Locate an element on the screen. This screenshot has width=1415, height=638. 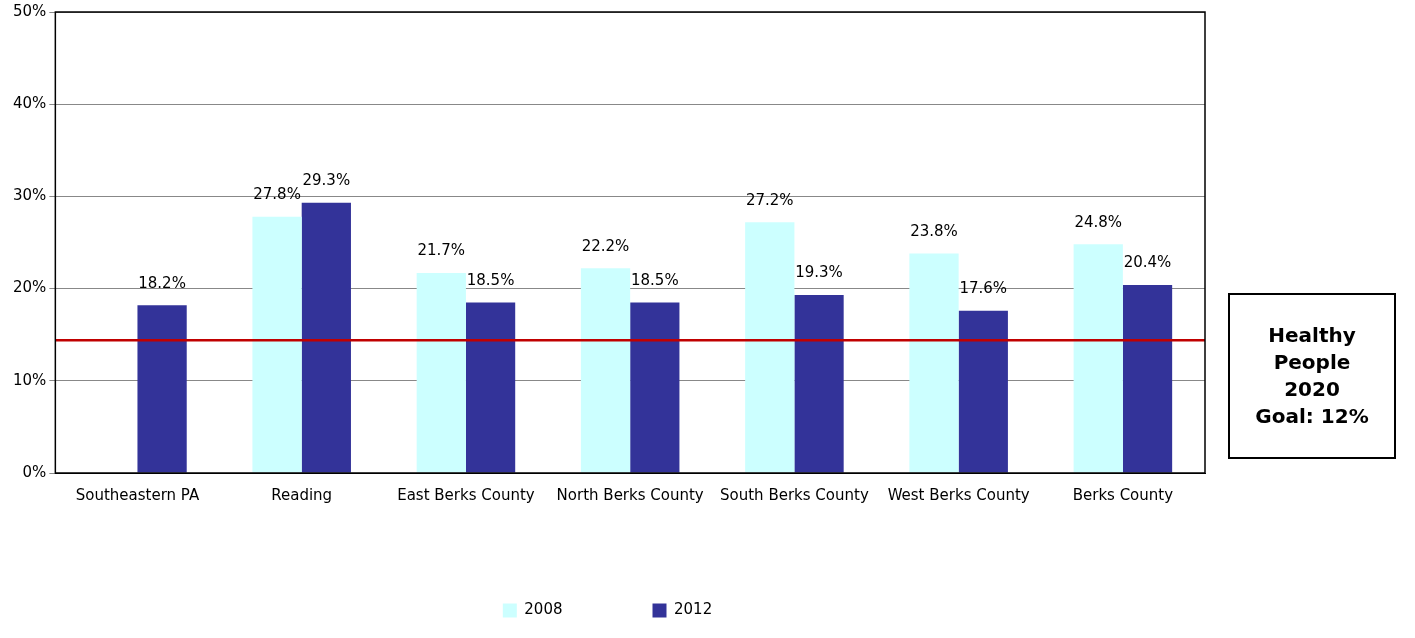
y-tick-label: 50% is located at coordinates (30, 10).